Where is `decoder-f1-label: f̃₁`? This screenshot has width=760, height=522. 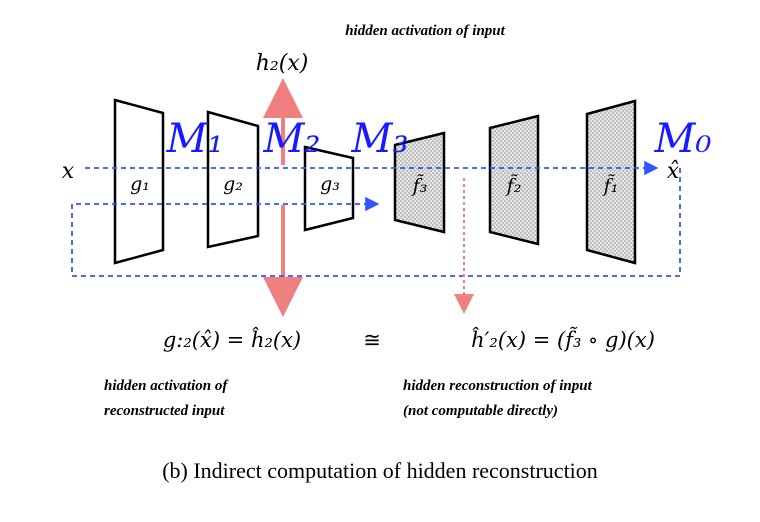
decoder-f1-label: f̃₁ is located at coordinates (610, 185).